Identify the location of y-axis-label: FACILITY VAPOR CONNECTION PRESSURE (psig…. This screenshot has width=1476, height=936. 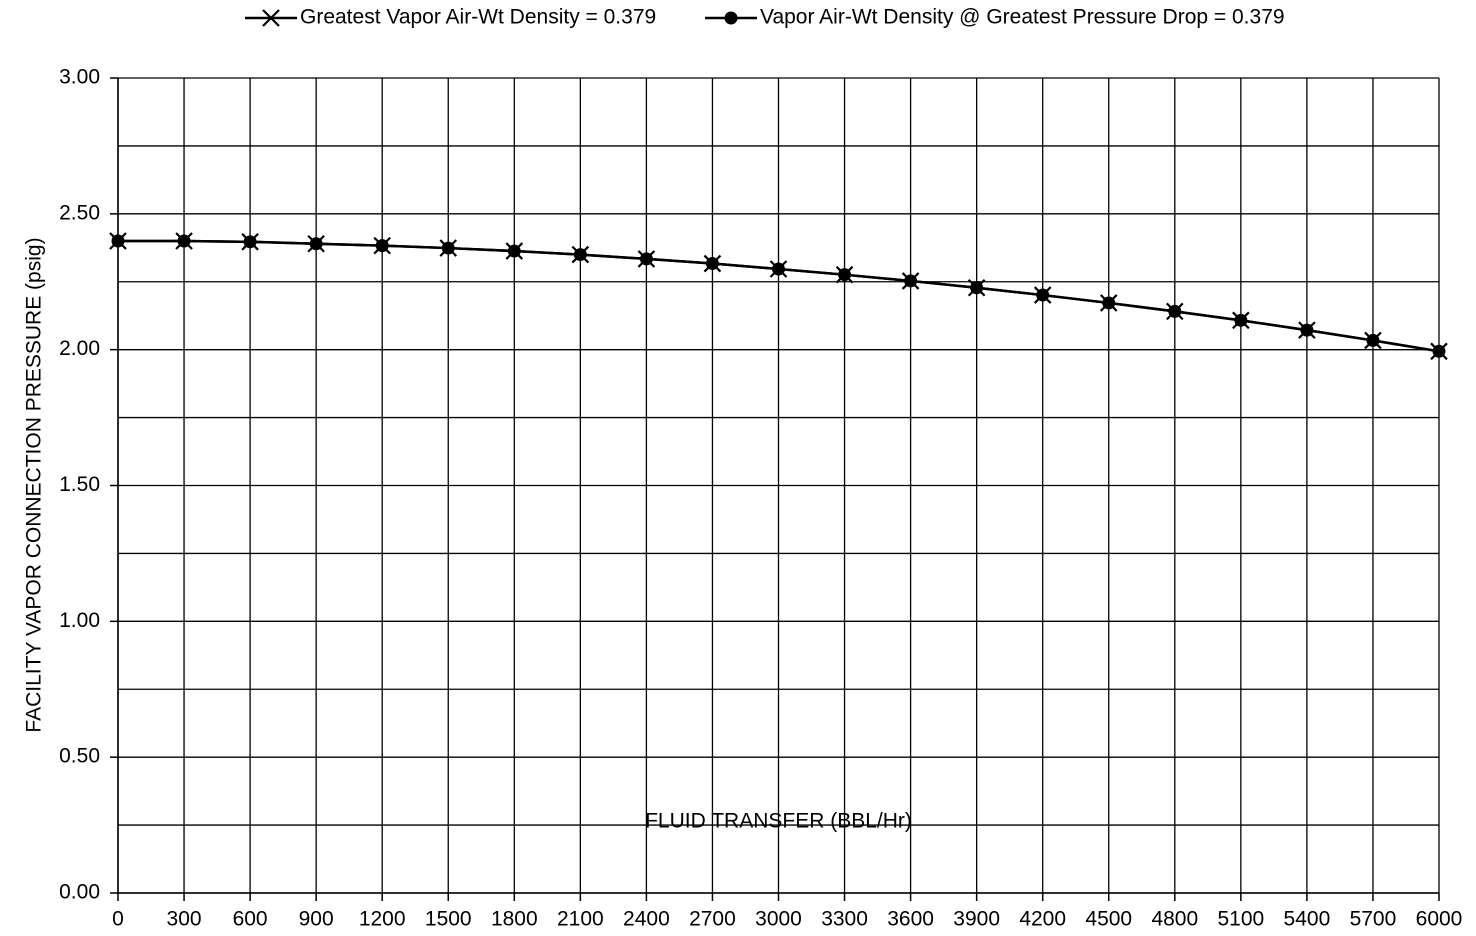
(34, 484).